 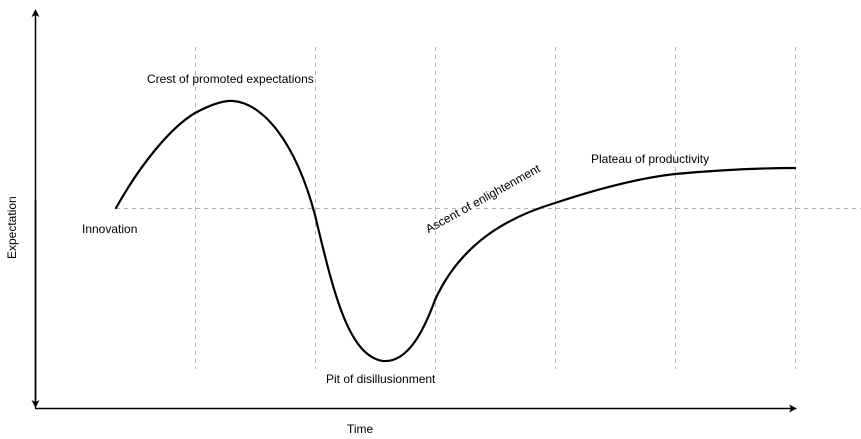 I want to click on phase-label-pit: Pit of disillusionment, so click(x=381, y=379).